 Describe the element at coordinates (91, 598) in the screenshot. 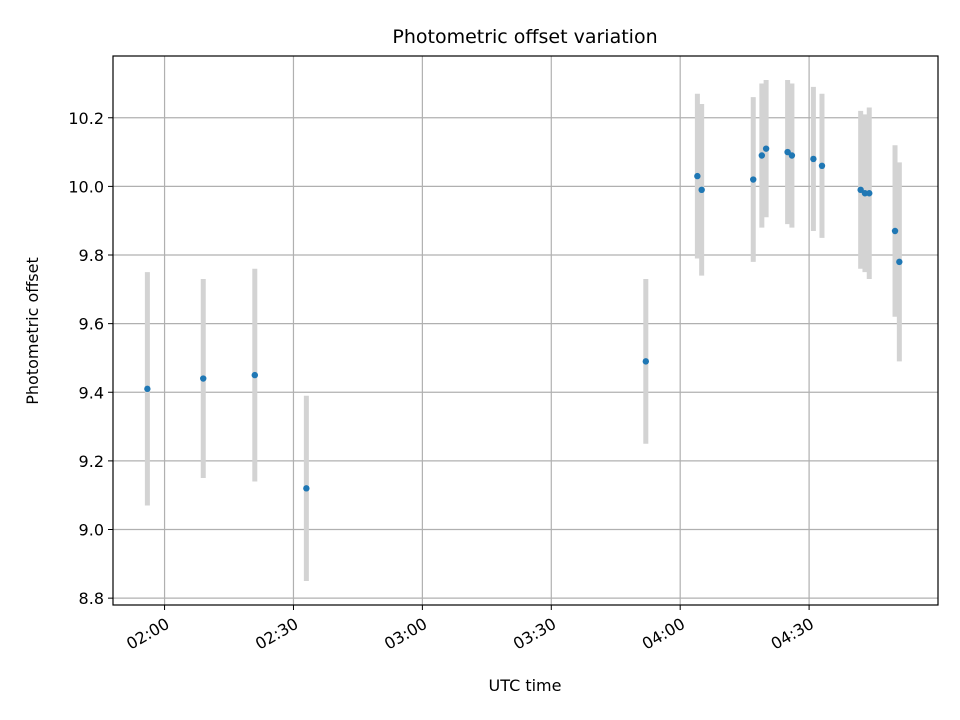

I see `y-tick-label: 8.8` at that location.